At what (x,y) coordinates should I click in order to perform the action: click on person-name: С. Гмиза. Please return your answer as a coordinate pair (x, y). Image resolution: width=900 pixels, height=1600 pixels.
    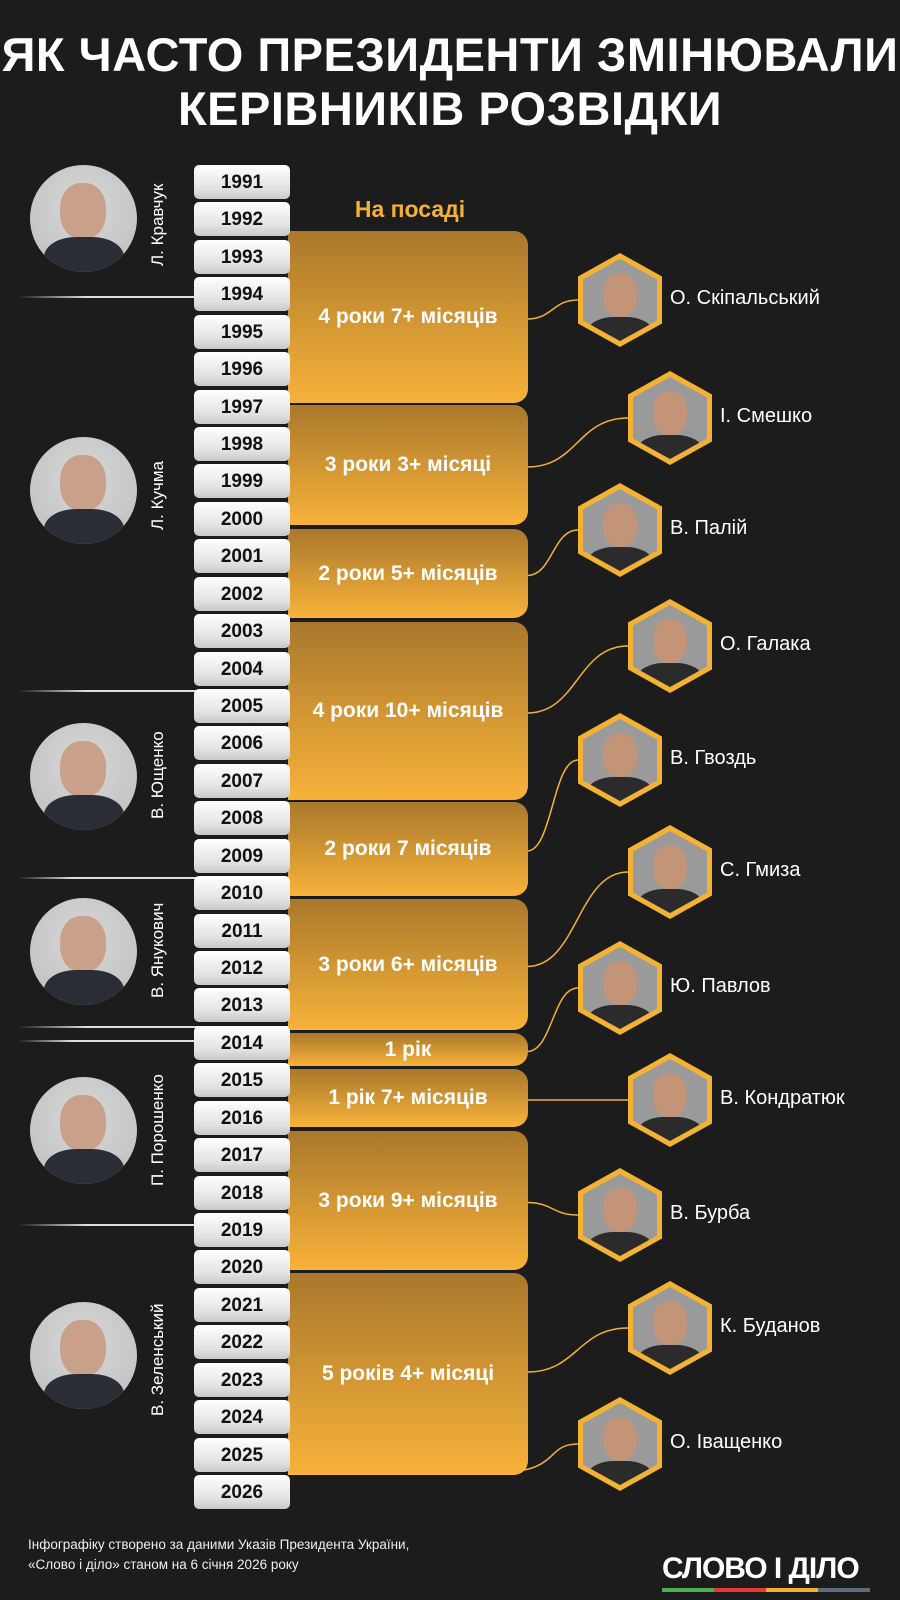
    Looking at the image, I should click on (760, 870).